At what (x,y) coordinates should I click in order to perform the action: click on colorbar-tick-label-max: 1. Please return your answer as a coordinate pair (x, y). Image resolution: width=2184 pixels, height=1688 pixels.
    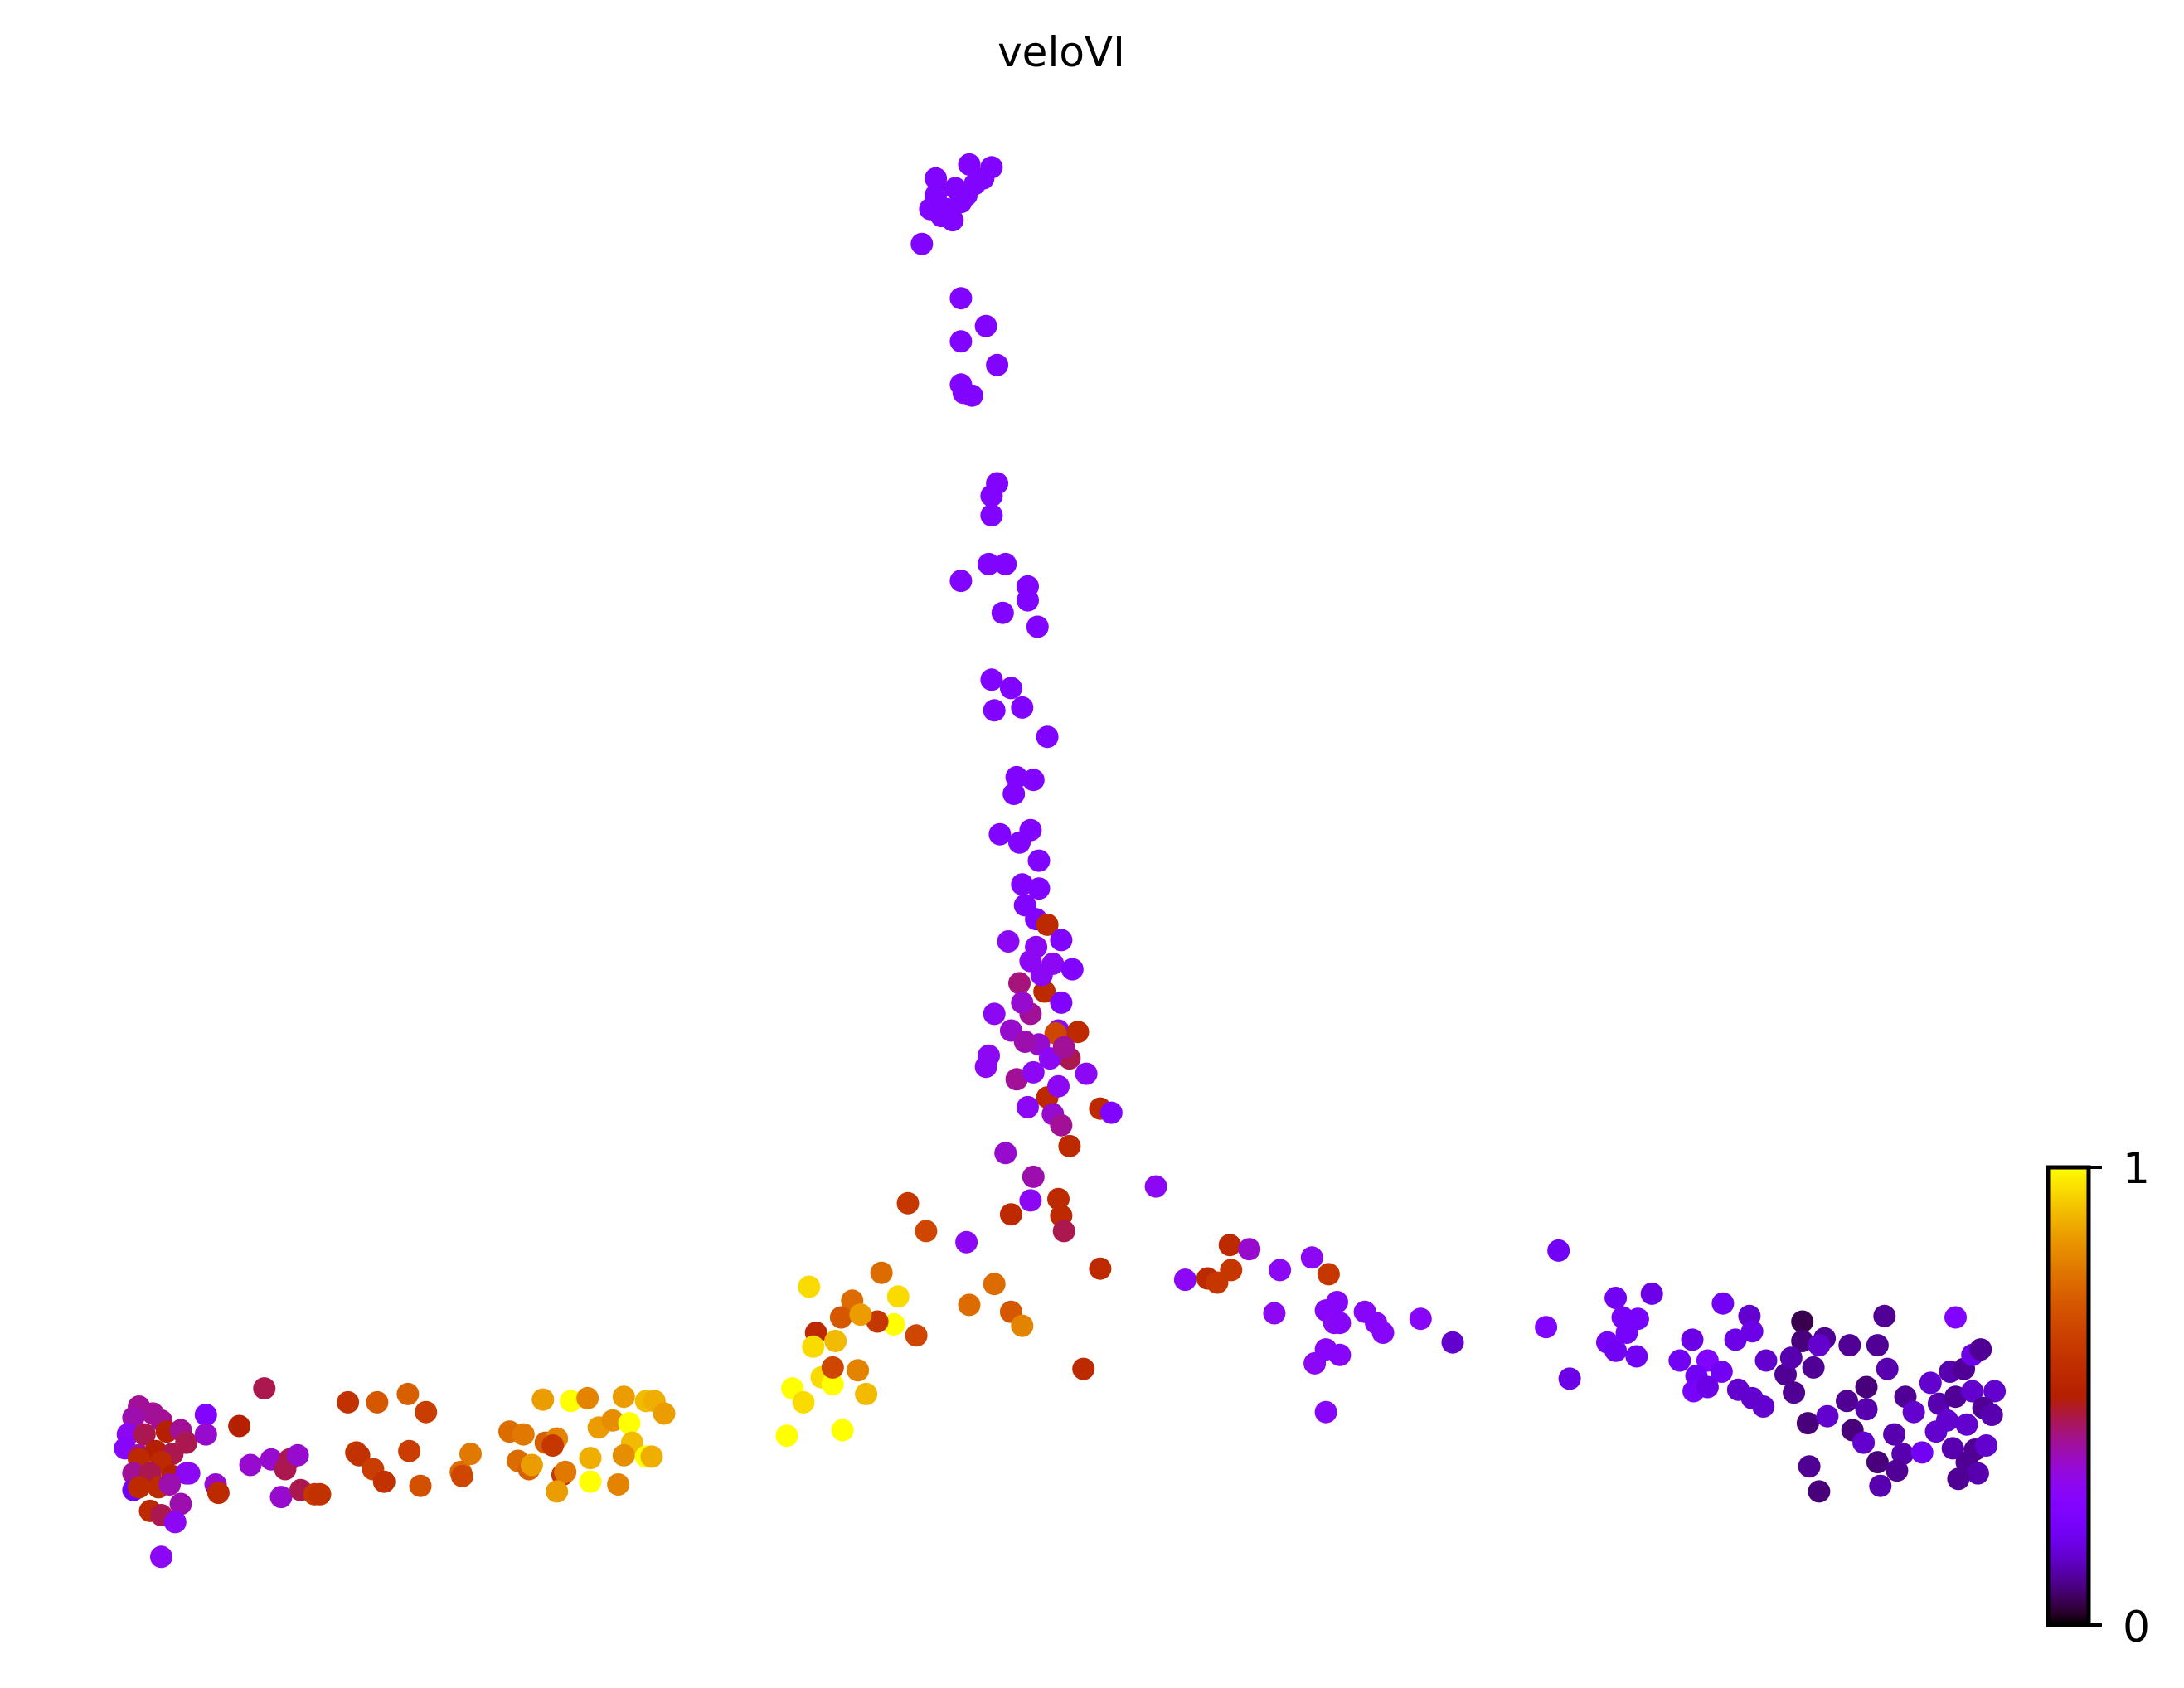
    Looking at the image, I should click on (2136, 1169).